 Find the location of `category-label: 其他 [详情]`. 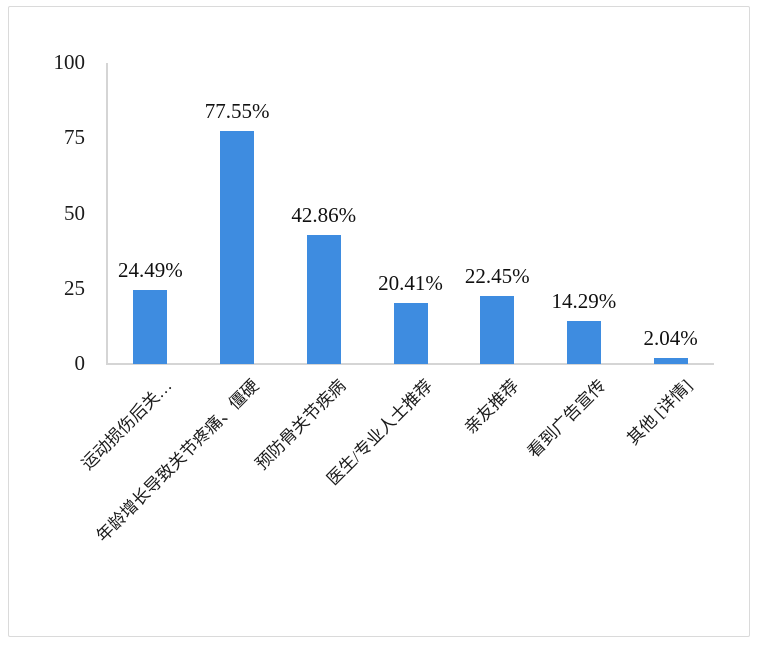

category-label: 其他 [详情] is located at coordinates (660, 412).